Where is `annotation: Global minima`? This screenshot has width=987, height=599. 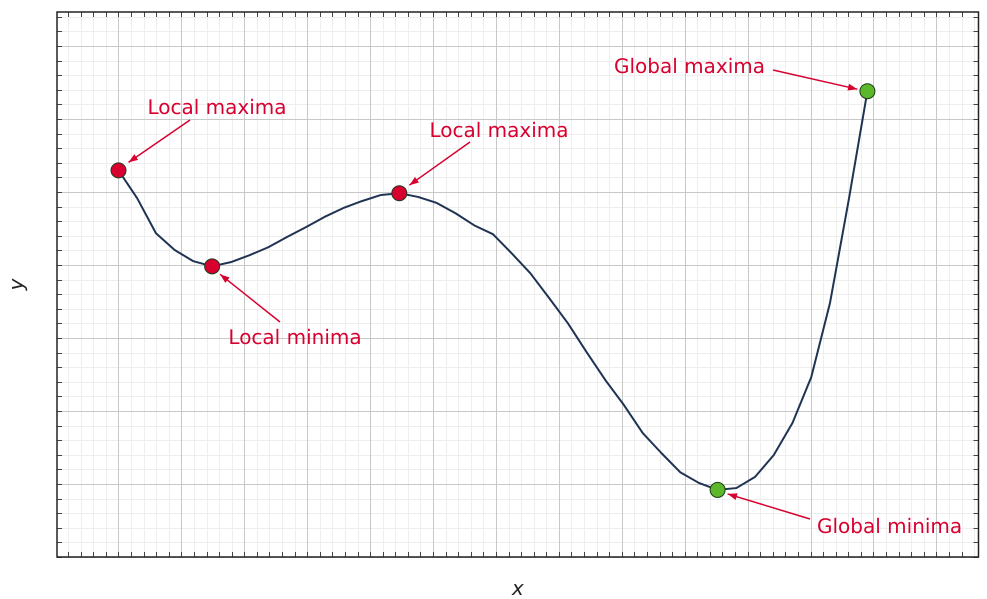
annotation: Global minima is located at coordinates (889, 526).